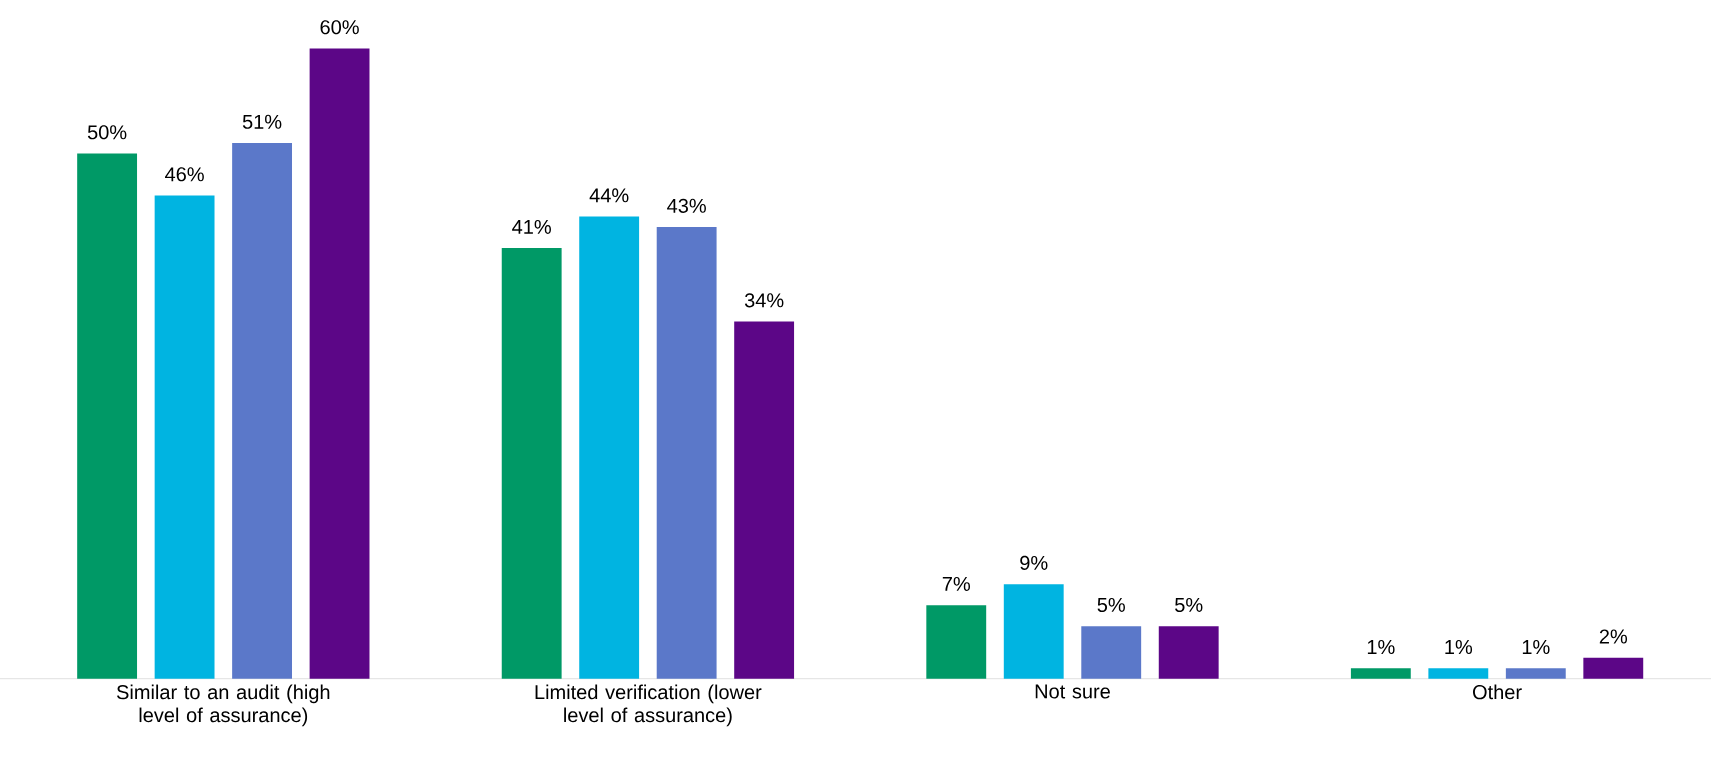 This screenshot has width=1711, height=757. I want to click on data-label: 41%, so click(531, 226).